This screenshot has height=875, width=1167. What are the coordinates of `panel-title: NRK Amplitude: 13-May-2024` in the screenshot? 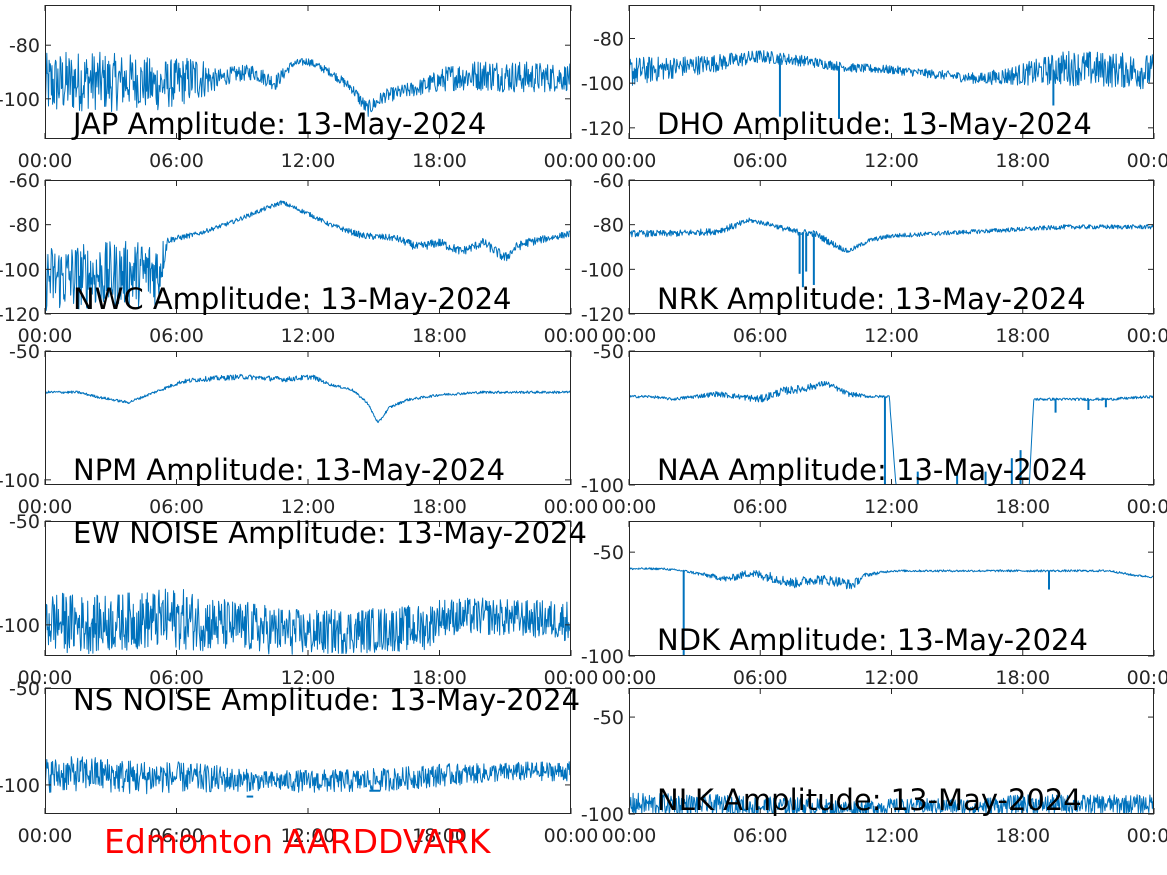 It's located at (871, 299).